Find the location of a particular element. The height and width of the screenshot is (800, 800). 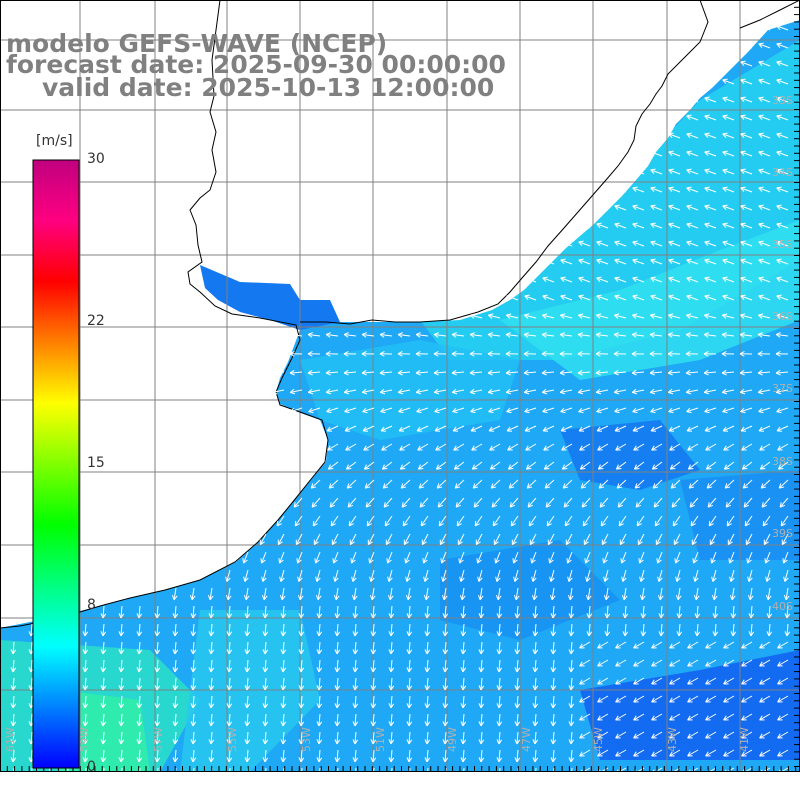

lat-label: 36S is located at coordinates (782, 316).